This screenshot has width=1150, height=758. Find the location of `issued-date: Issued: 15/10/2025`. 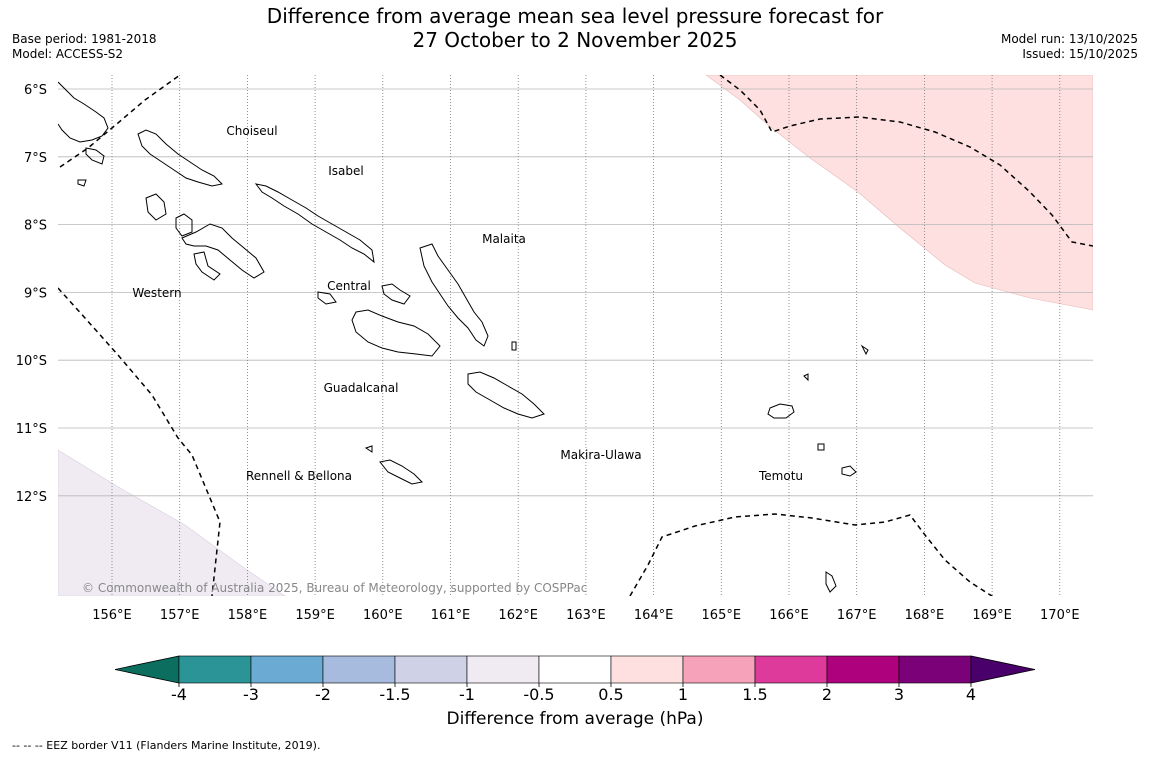

issued-date: Issued: 15/10/2025 is located at coordinates (1080, 54).